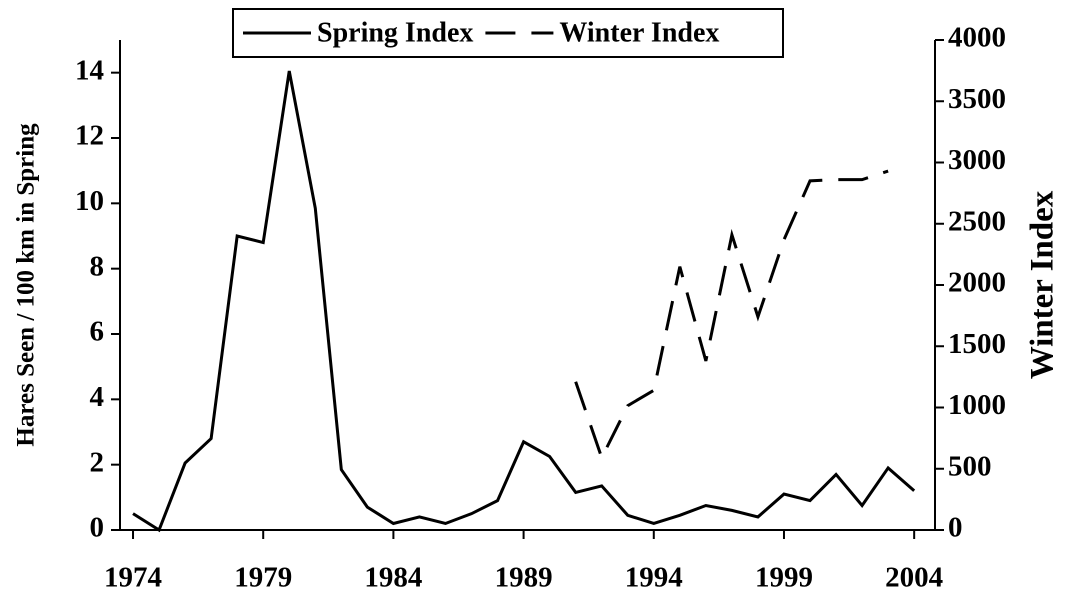 The height and width of the screenshot is (607, 1068). Describe the element at coordinates (731, 315) in the screenshot. I see `series-line` at that location.